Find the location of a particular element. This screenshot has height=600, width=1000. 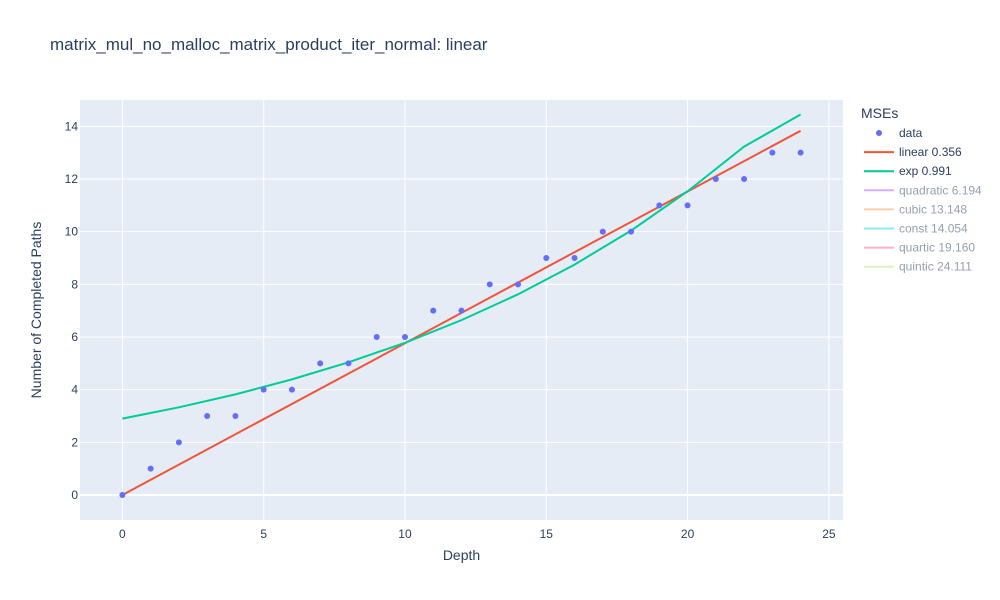

legend-item-linear: linear 0.356 is located at coordinates (913, 152).